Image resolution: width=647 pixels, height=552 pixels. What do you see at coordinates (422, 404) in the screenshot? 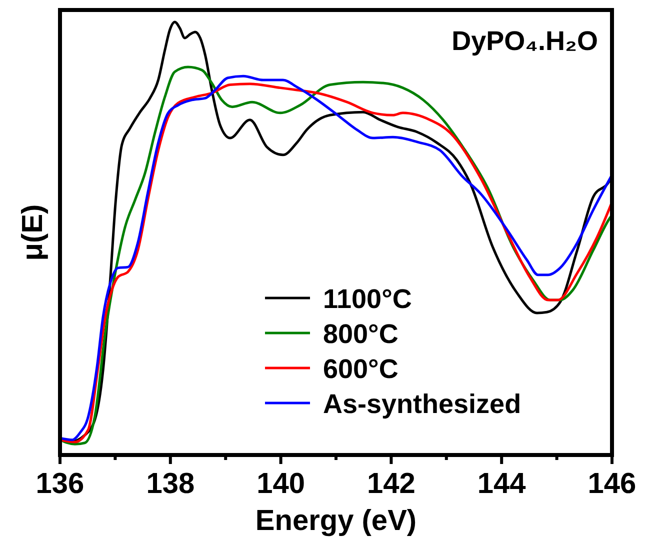
I see `legend-label: As-synthesized` at bounding box center [422, 404].